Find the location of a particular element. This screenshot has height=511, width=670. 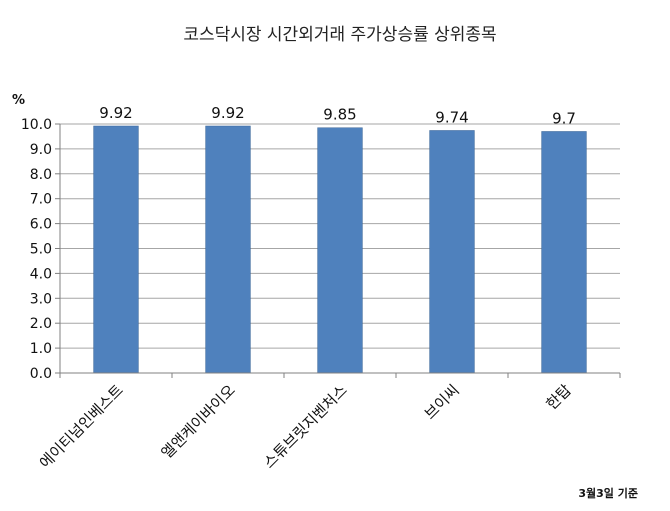

y-tick-label: 10.0 is located at coordinates (36, 125).